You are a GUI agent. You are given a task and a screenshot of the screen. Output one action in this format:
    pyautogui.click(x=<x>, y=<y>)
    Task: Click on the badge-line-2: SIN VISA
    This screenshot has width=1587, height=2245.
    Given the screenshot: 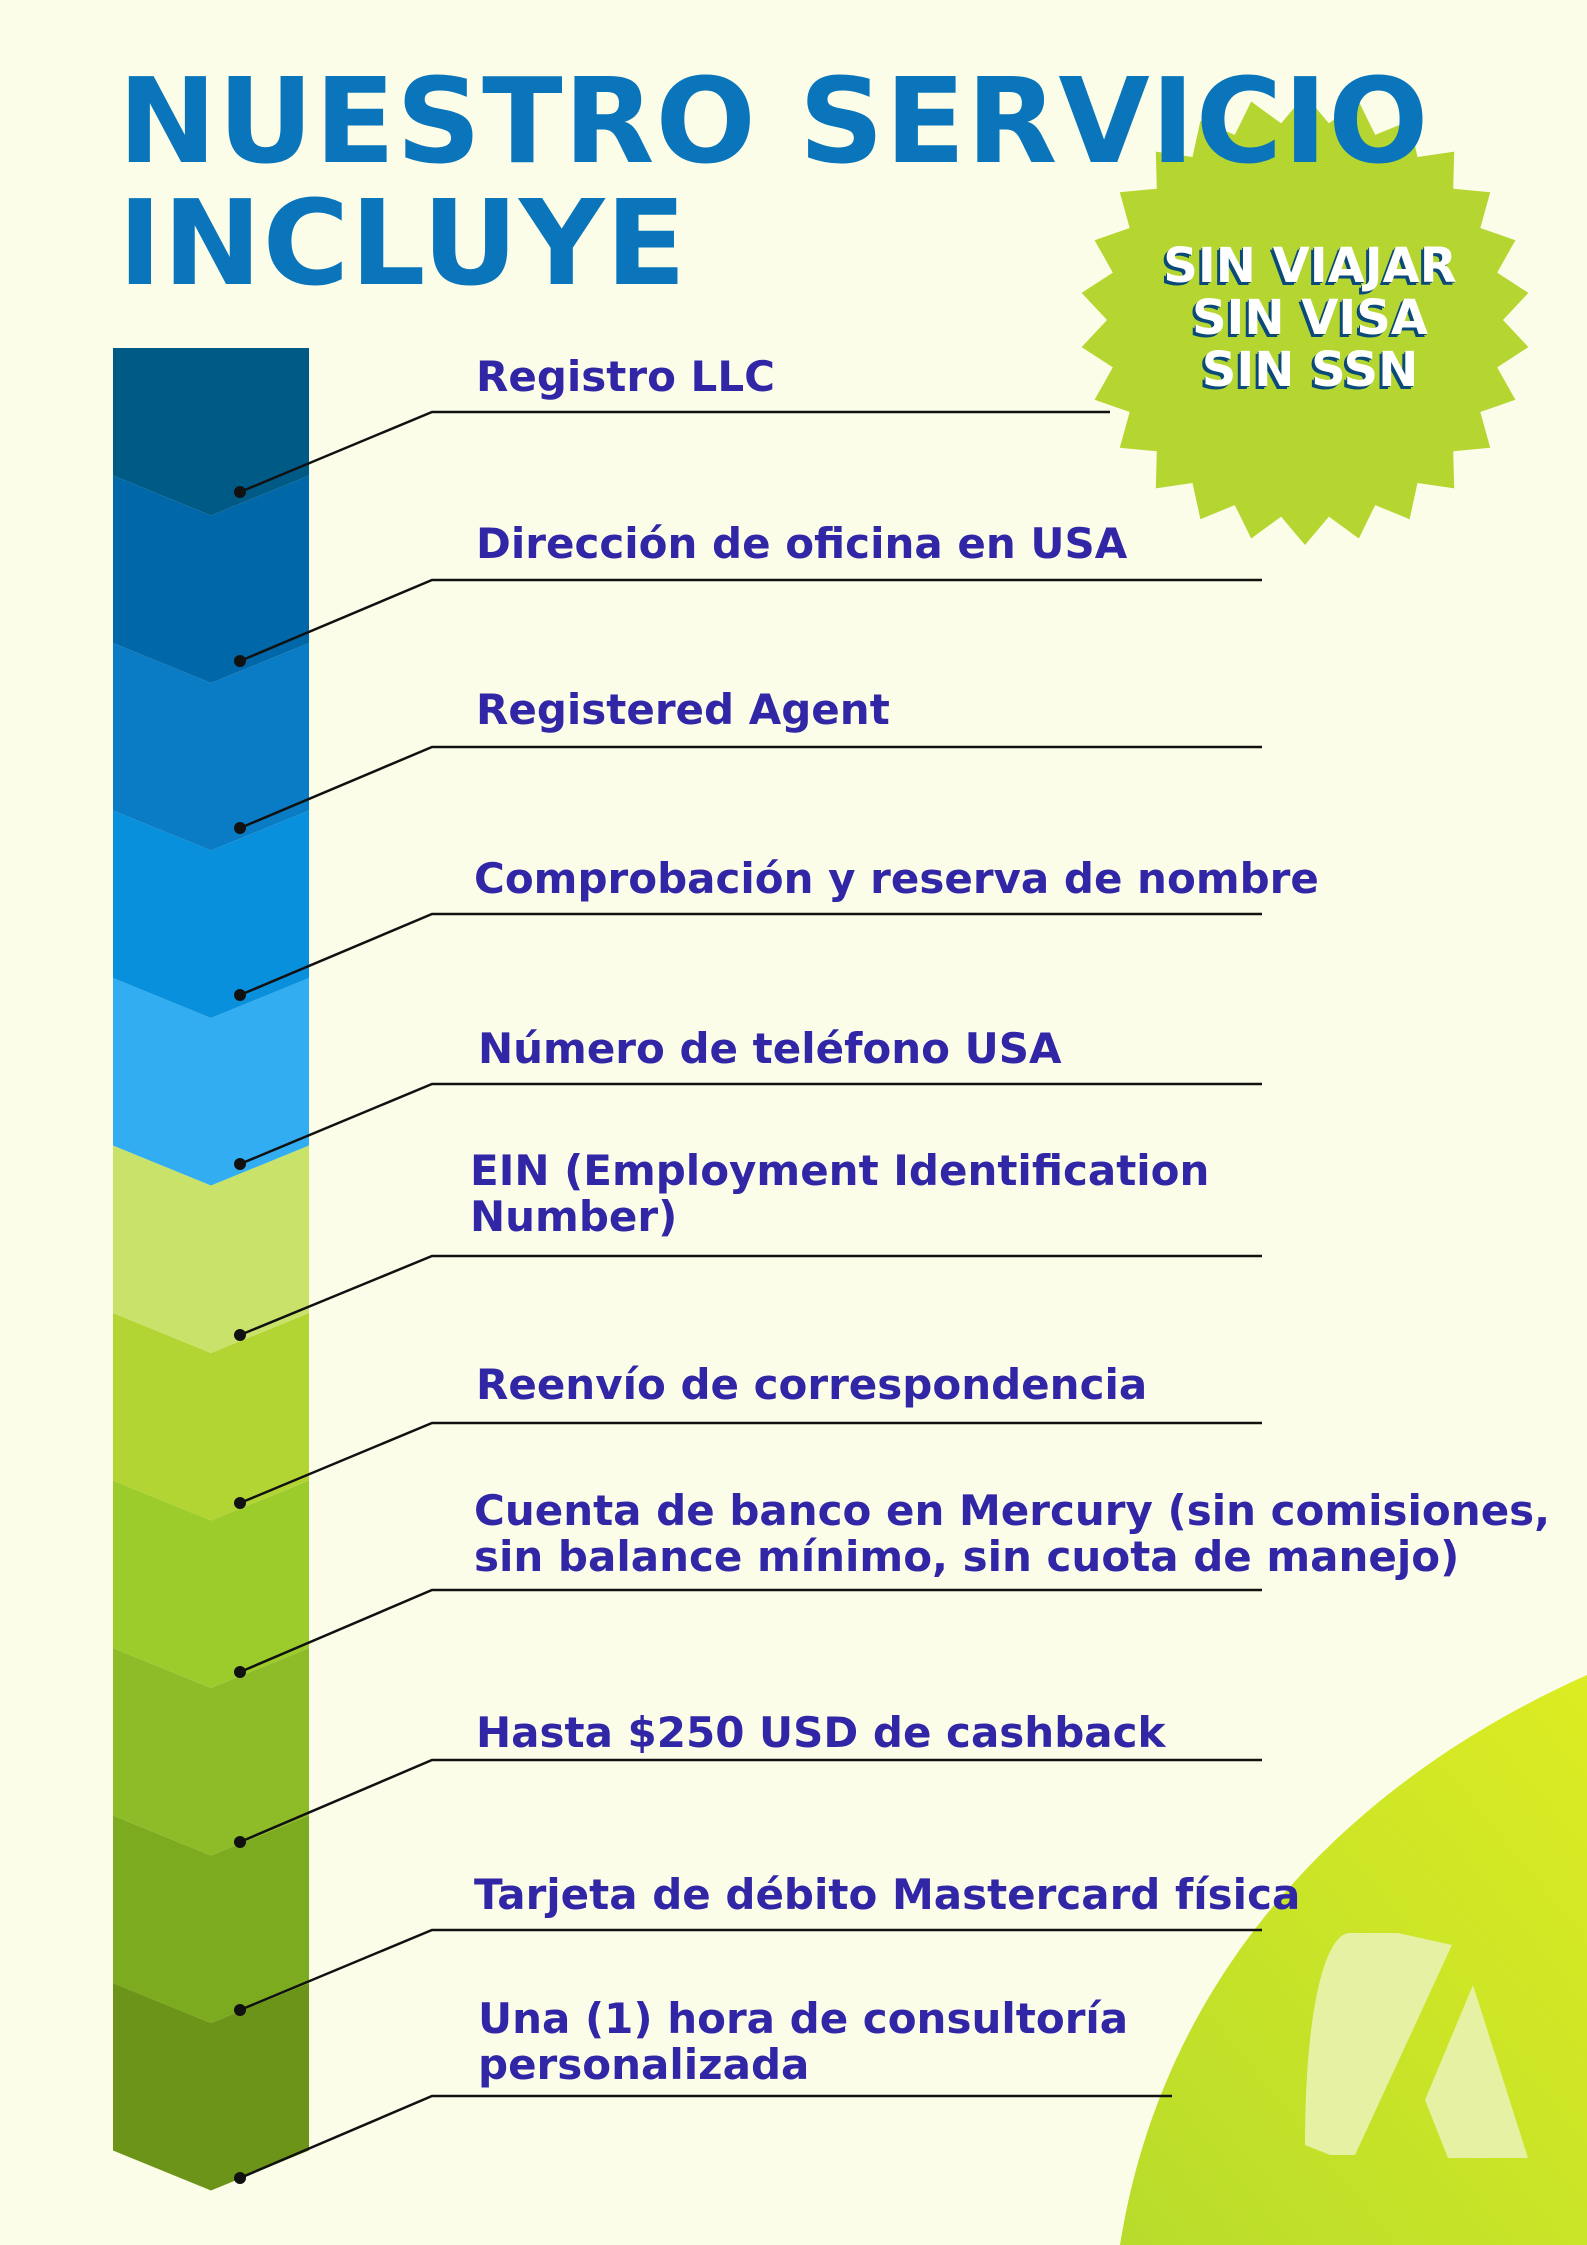 What is the action you would take?
    pyautogui.click(x=1310, y=318)
    